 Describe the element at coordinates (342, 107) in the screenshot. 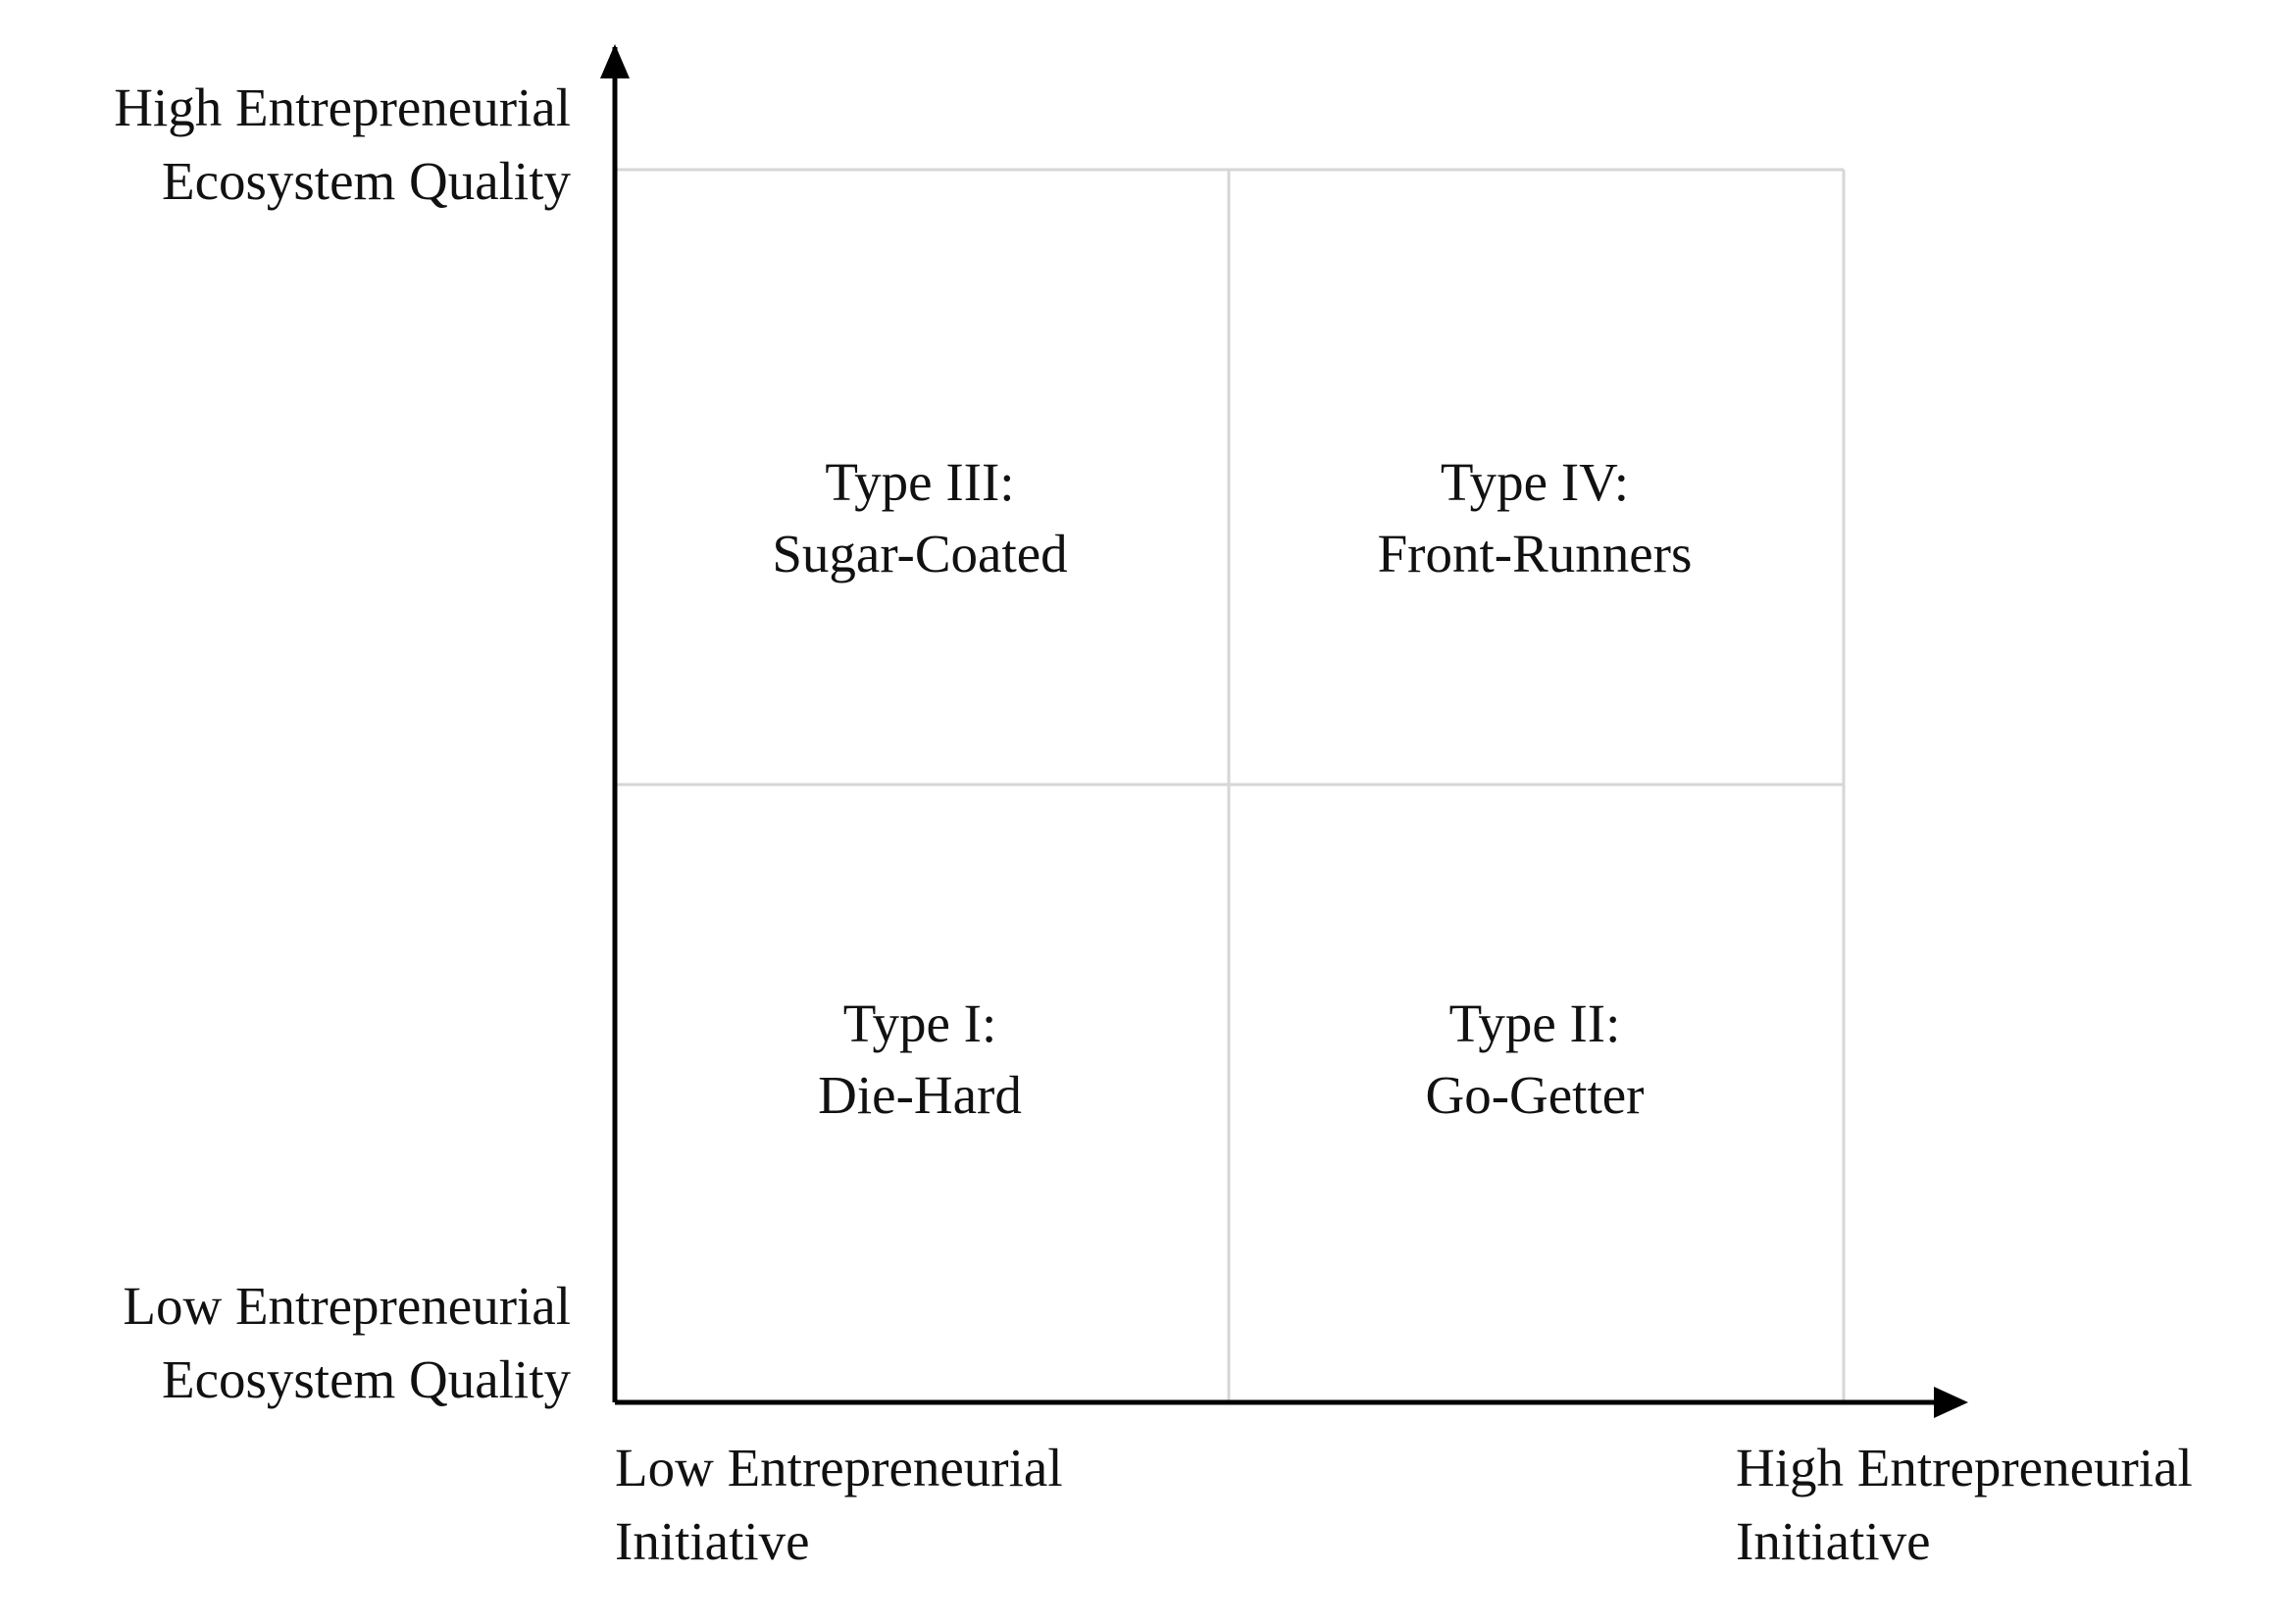

I see `y-high-label: High Entrepreneurial` at that location.